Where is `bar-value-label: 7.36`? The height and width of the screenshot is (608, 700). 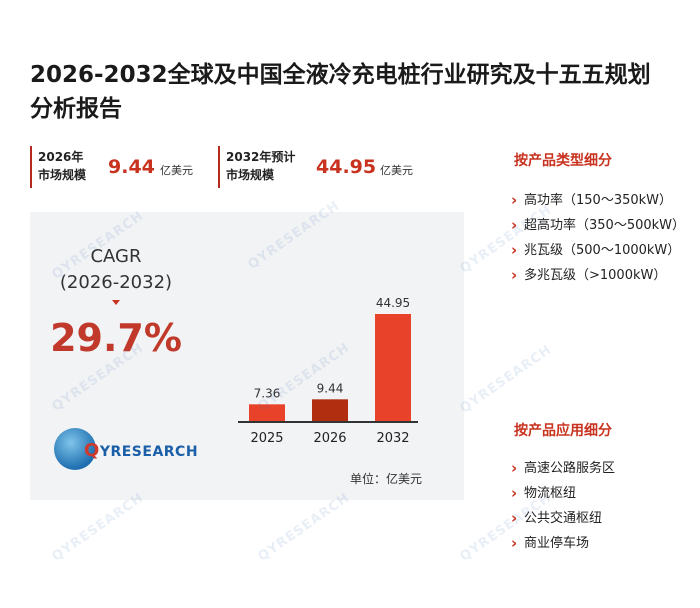
bar-value-label: 7.36 is located at coordinates (267, 393).